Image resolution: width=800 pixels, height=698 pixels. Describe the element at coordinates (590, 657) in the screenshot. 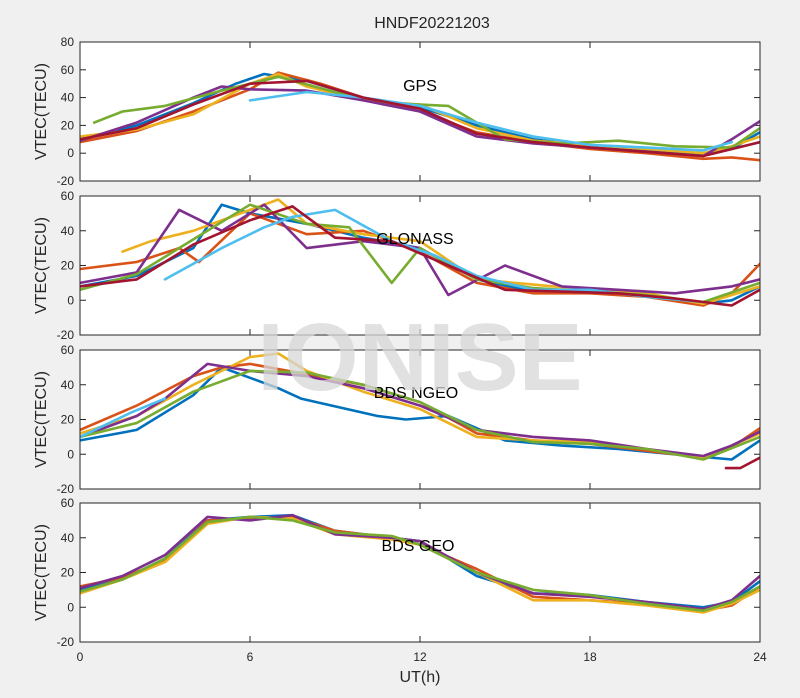

I see `x-tick-label: 18` at that location.